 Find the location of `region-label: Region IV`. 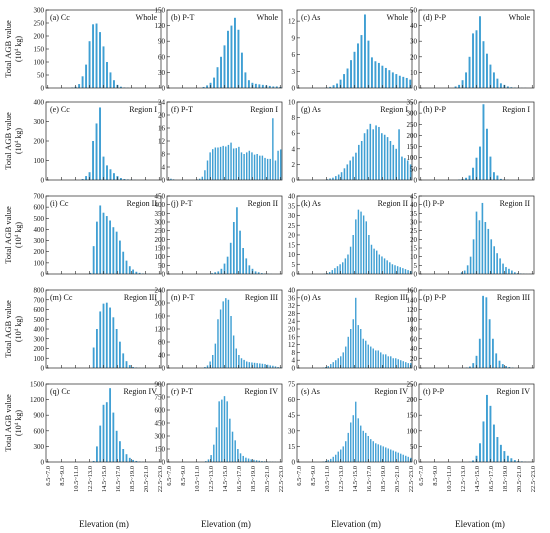

region-label: Region IV is located at coordinates (513, 391).